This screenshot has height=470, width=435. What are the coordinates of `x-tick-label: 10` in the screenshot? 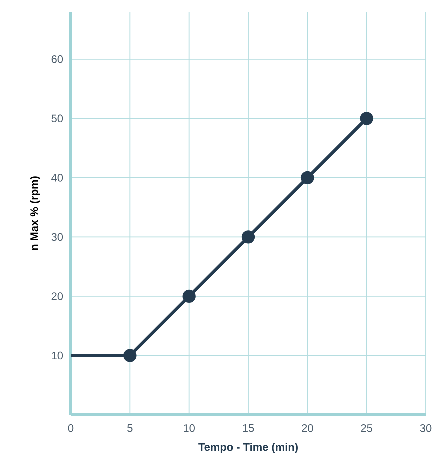 It's located at (189, 428).